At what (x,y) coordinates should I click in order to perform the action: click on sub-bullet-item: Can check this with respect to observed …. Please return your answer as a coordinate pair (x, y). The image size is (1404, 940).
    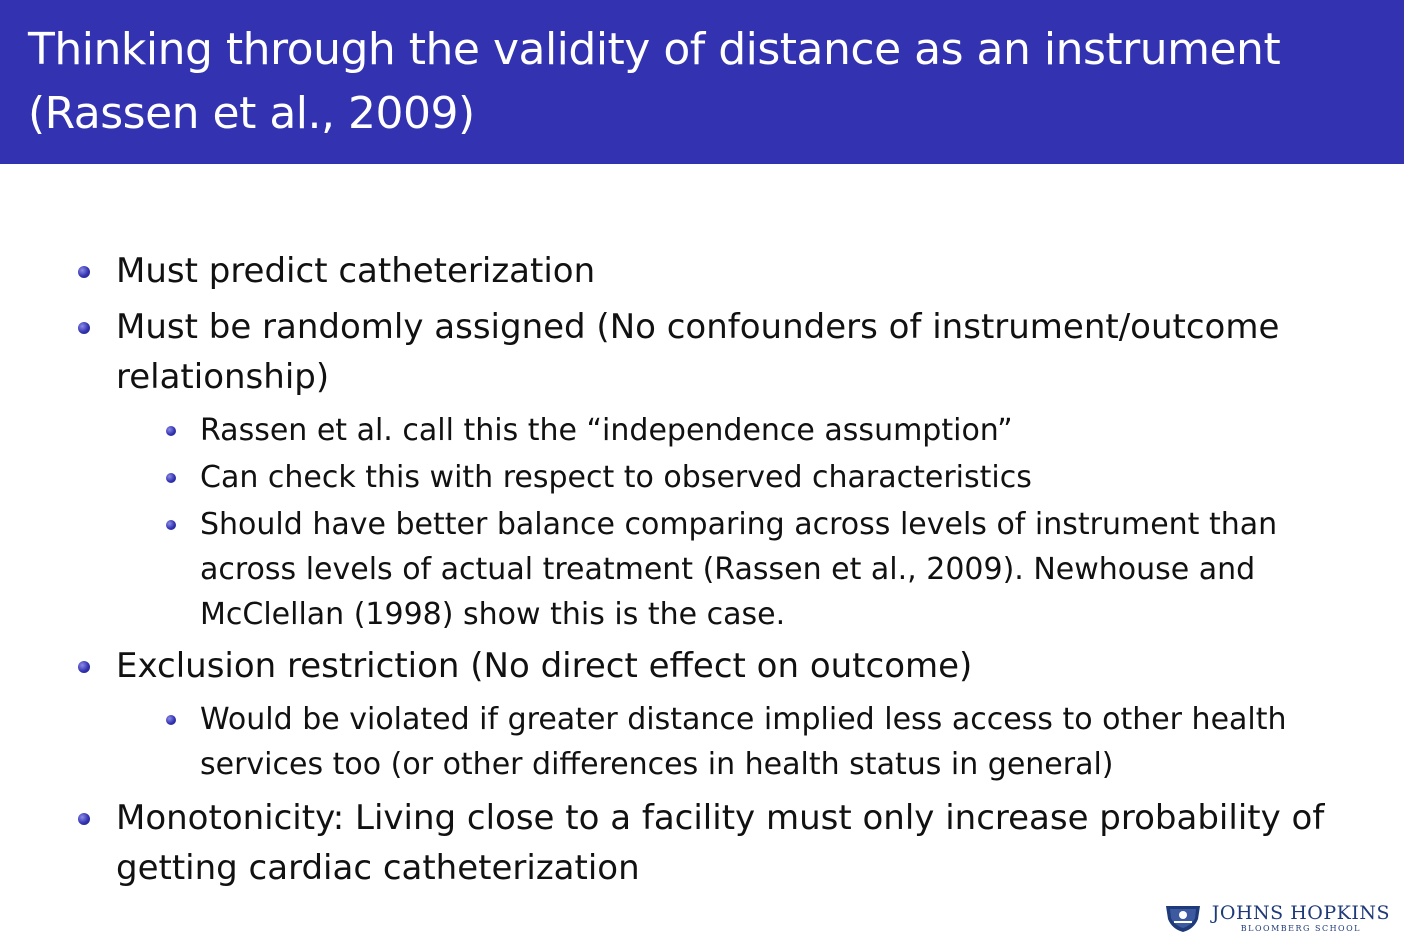
    Looking at the image, I should click on (702, 477).